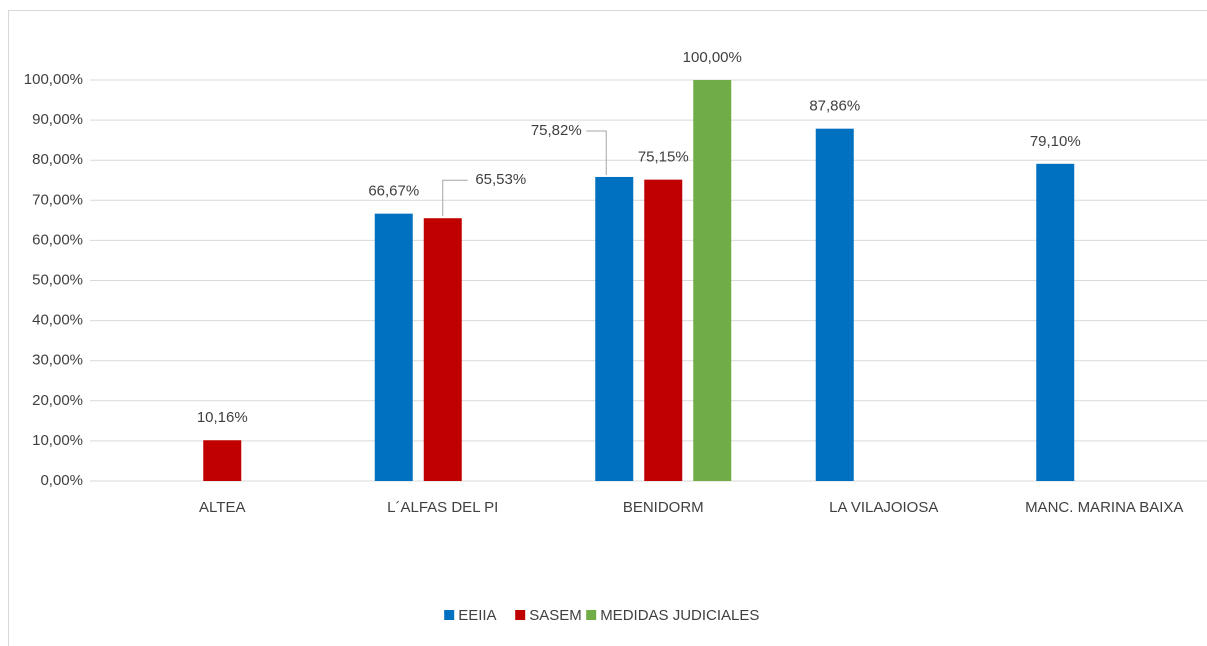 The width and height of the screenshot is (1207, 646). What do you see at coordinates (57, 320) in the screenshot?
I see `y-tick-label: 40,00%` at bounding box center [57, 320].